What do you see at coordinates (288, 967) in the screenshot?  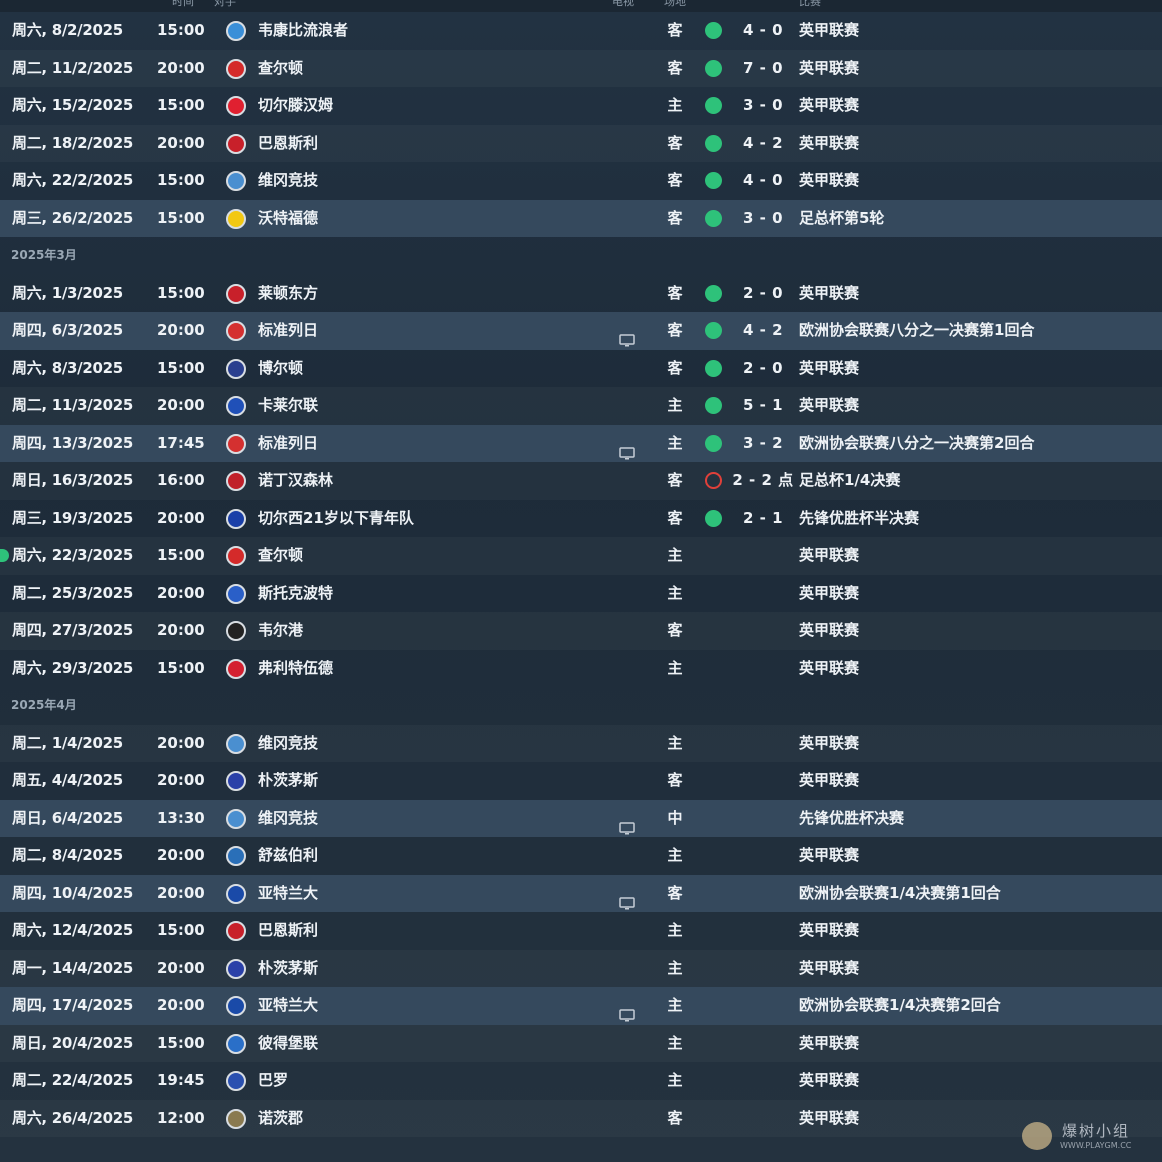 I see `opponent-name: 朴茨茅斯` at bounding box center [288, 967].